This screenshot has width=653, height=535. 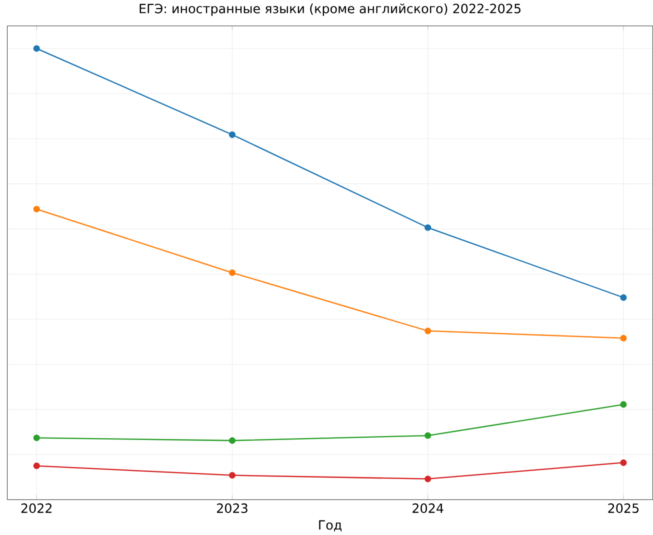 I want to click on x-tick-label: 2024, so click(x=428, y=508).